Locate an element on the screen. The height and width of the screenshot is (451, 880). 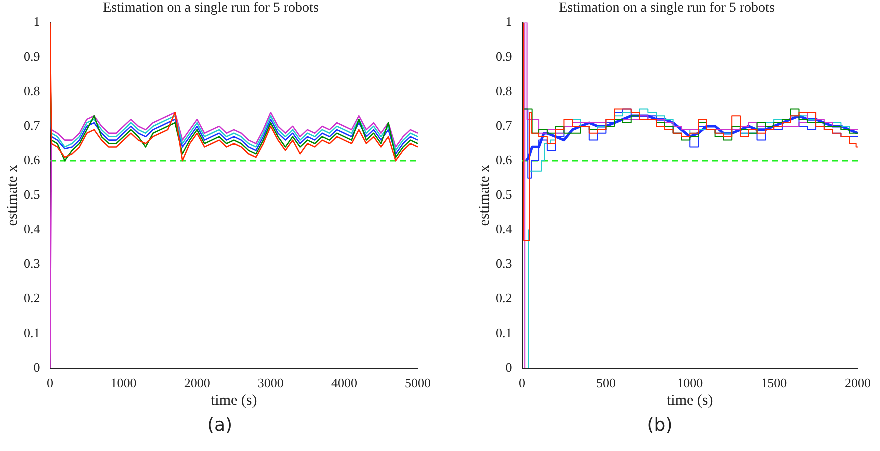
text: (a) is located at coordinates (220, 425).